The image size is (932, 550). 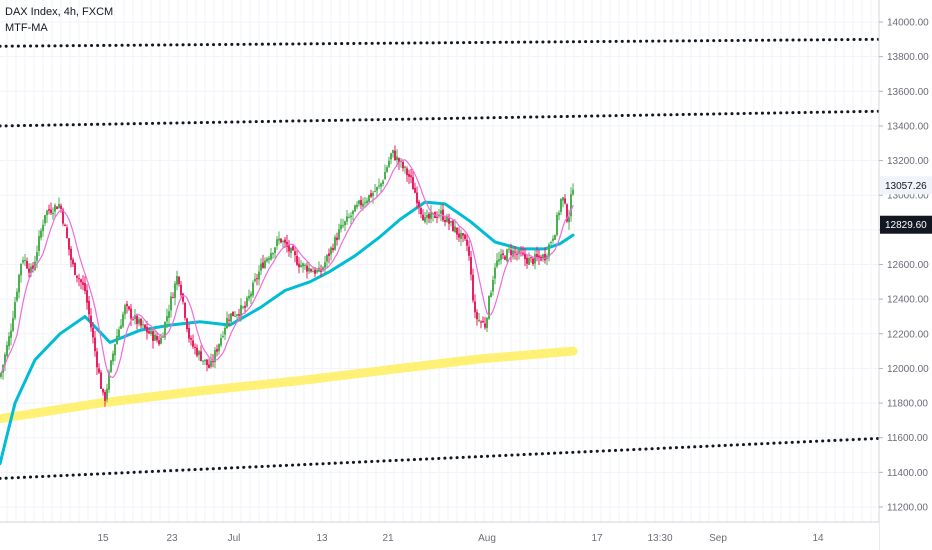 What do you see at coordinates (908, 265) in the screenshot?
I see `price-tick-label: 12600.00` at bounding box center [908, 265].